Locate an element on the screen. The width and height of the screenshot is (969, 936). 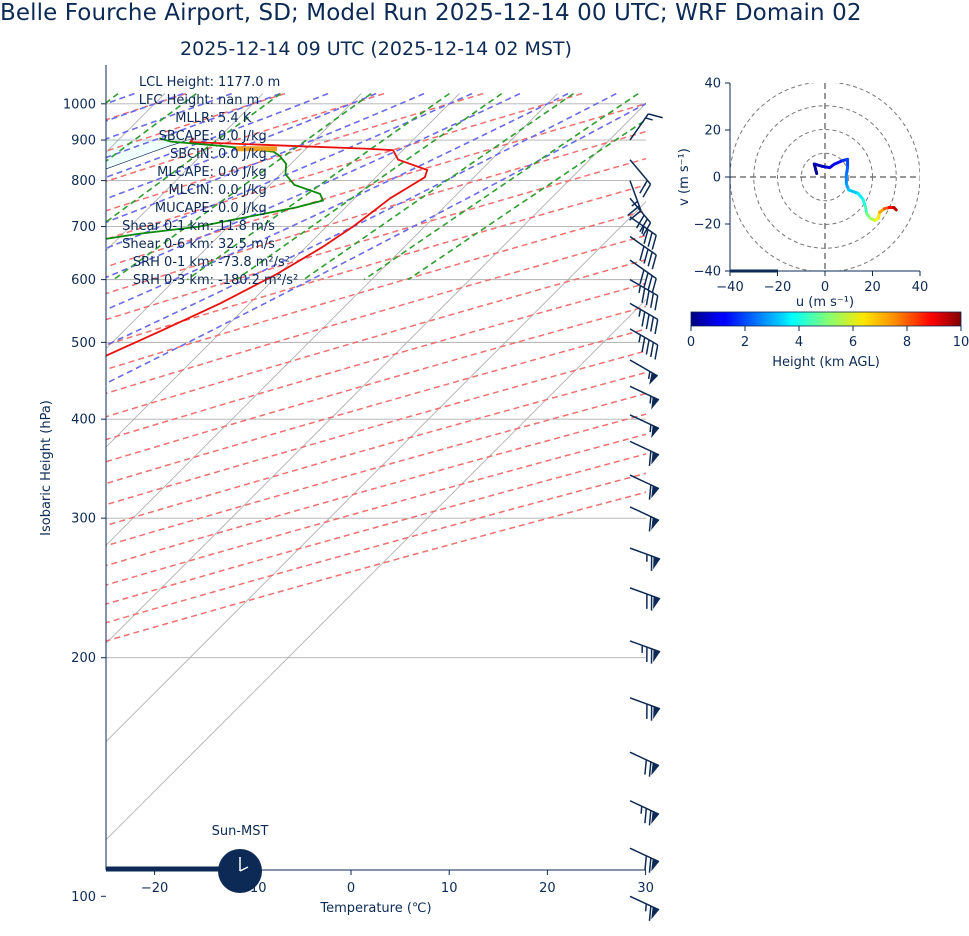
stat-value: 0.0 J/kg is located at coordinates (242, 208).